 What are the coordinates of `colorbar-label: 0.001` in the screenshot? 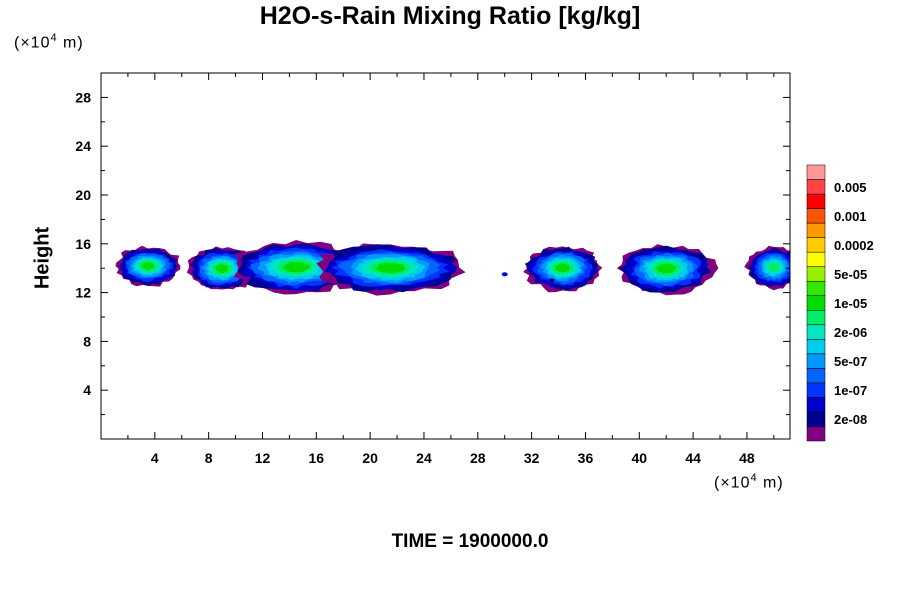 It's located at (850, 216).